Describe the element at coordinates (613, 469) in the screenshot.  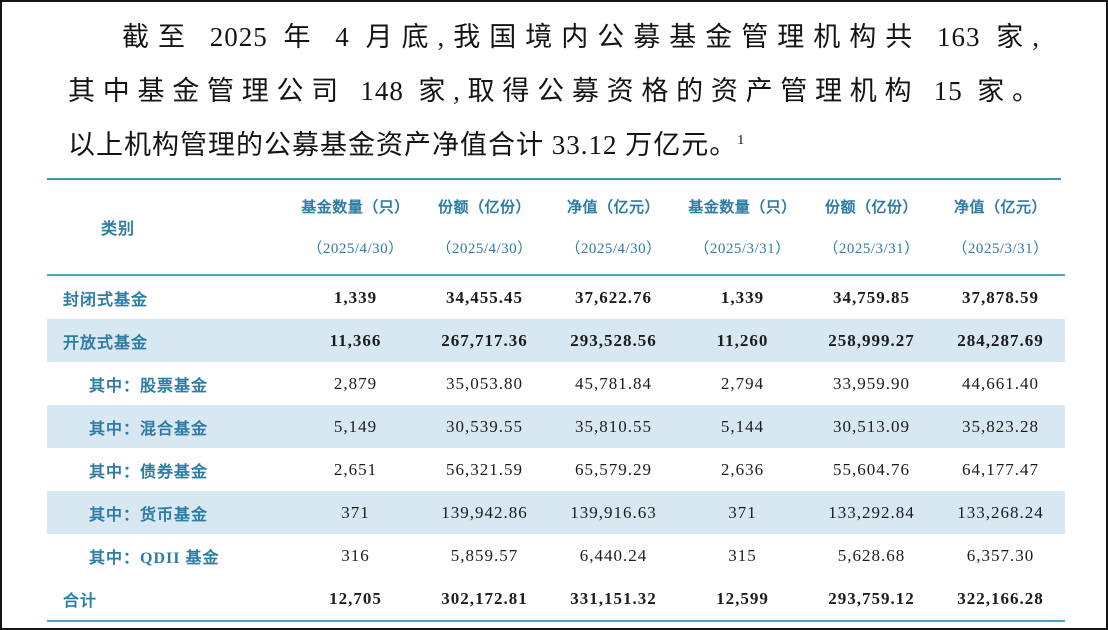
I see `cell-value: 65,579.29` at that location.